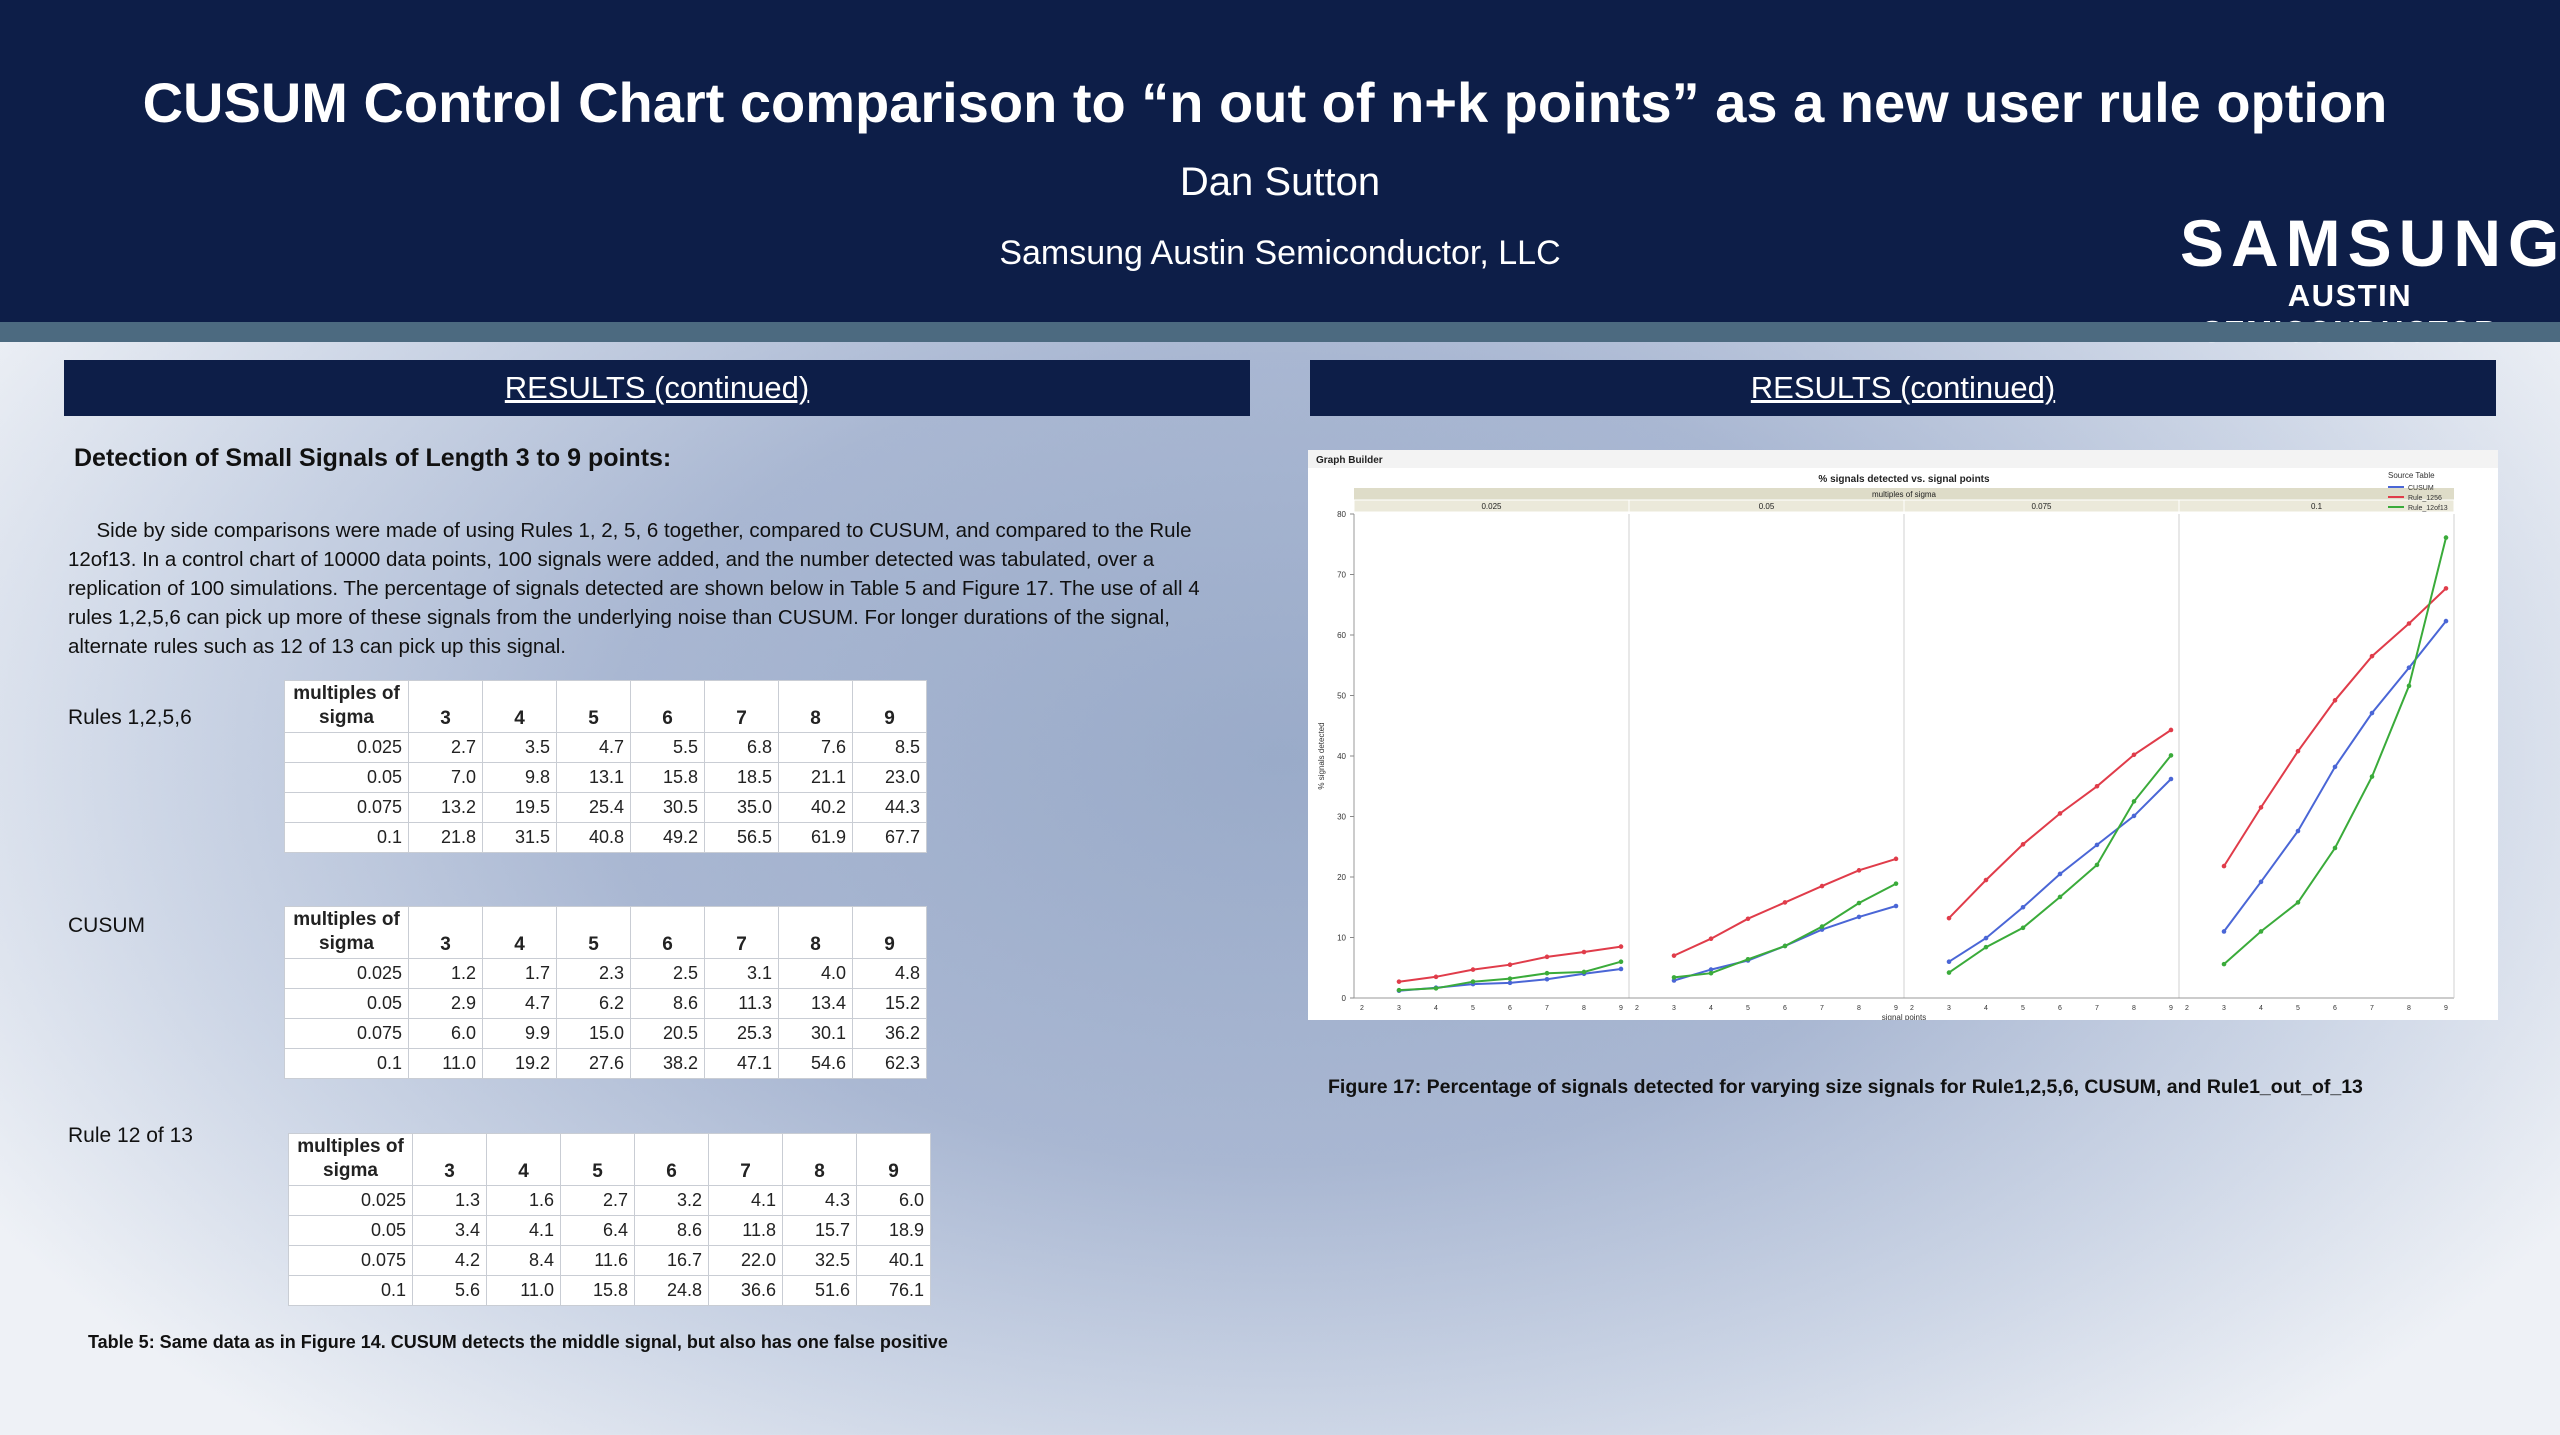 This screenshot has width=2560, height=1435. Describe the element at coordinates (815, 706) in the screenshot. I see `column-header: 8` at that location.